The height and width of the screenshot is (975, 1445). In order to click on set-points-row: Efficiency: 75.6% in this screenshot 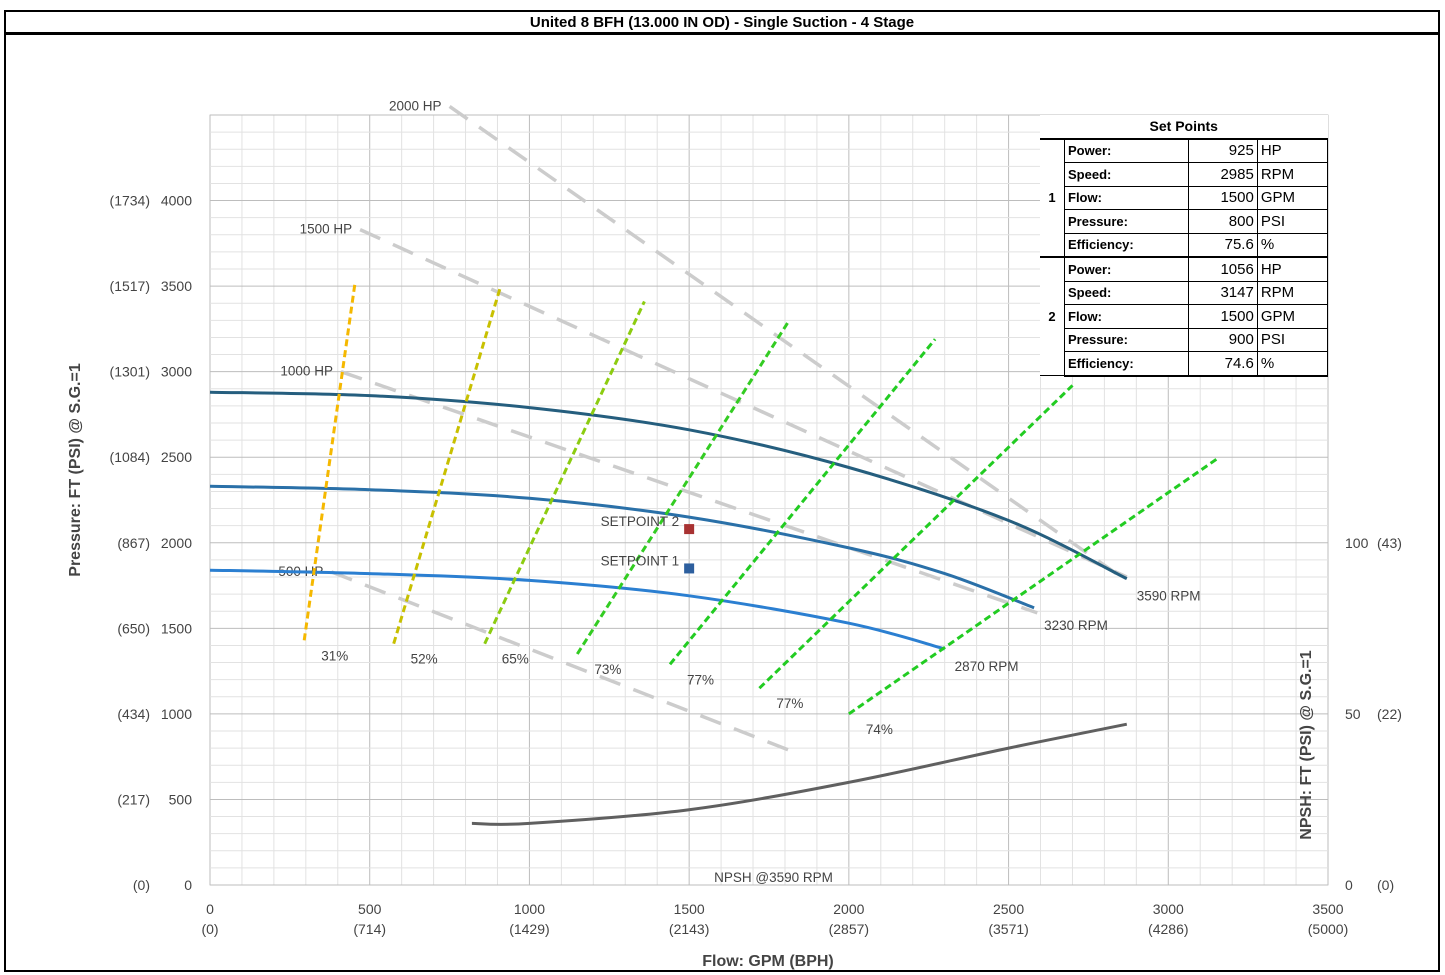, I will do `click(1184, 245)`.